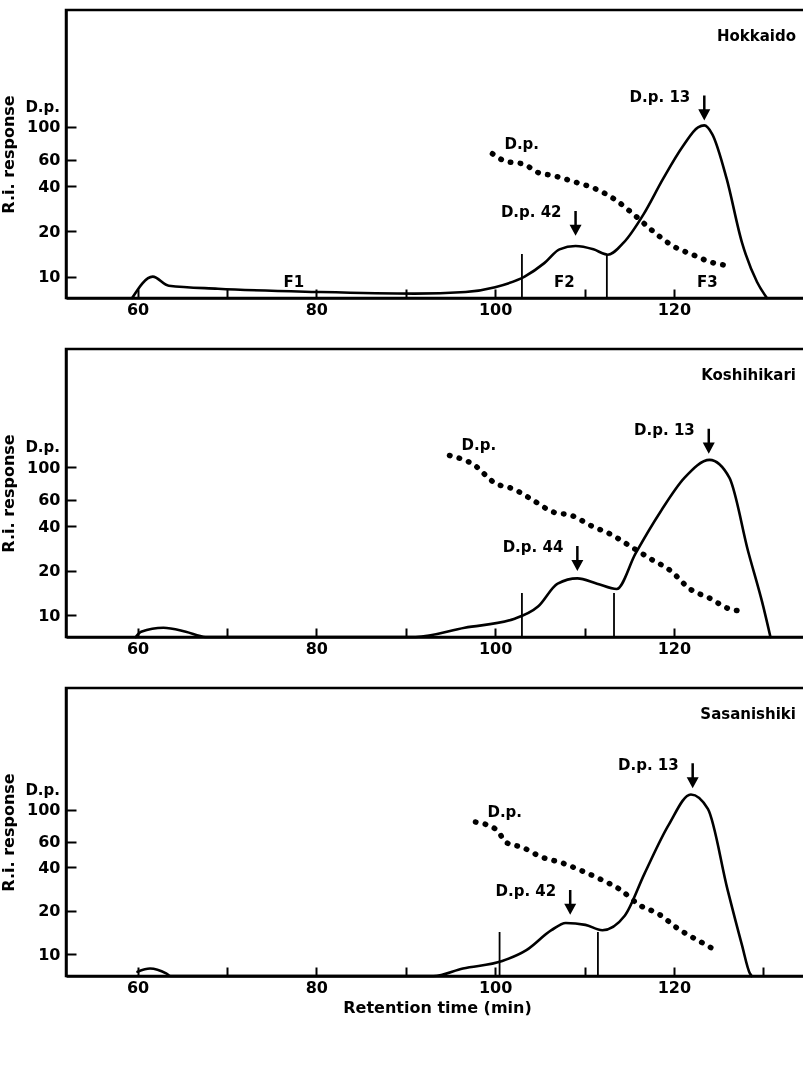  What do you see at coordinates (707, 282) in the screenshot?
I see `annotation: F3` at bounding box center [707, 282].